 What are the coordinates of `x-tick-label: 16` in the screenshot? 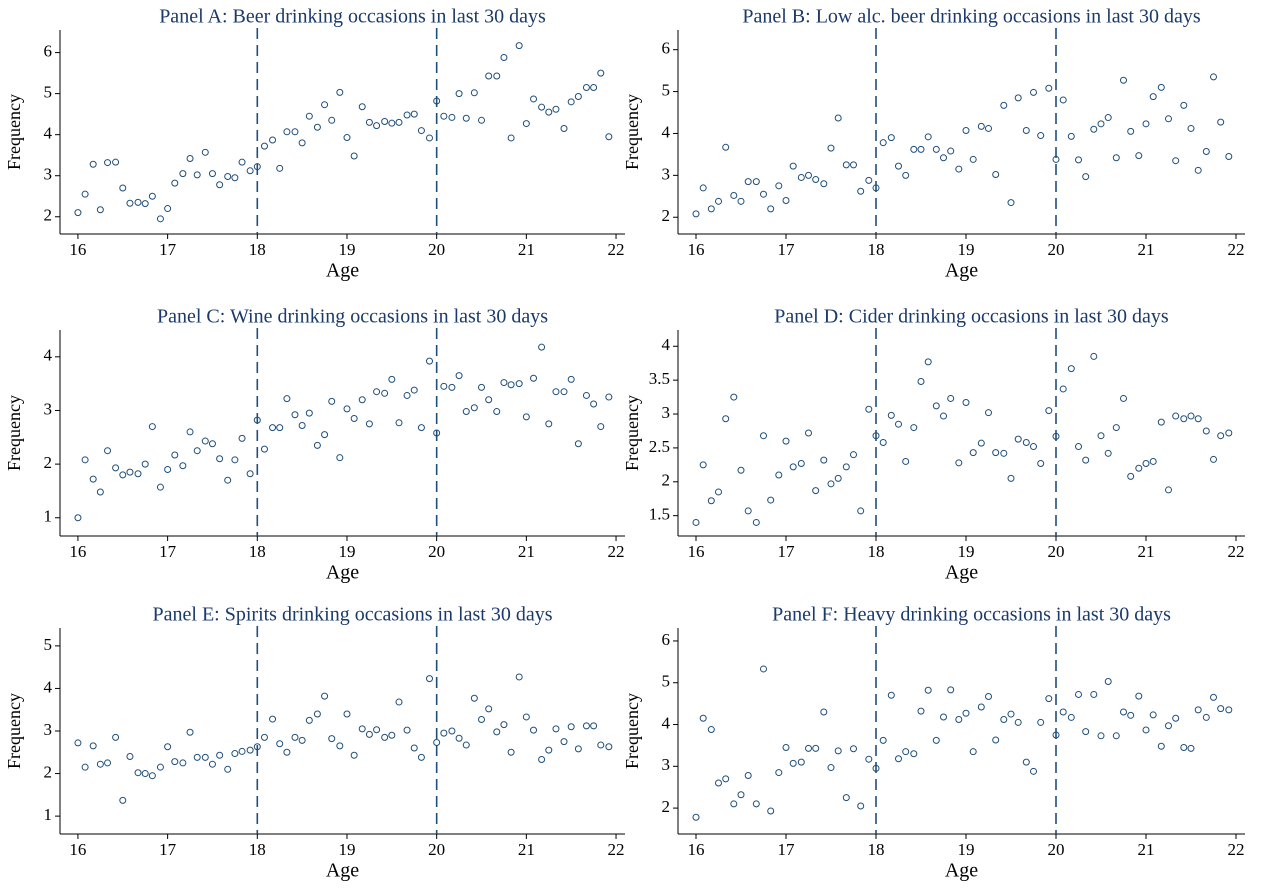 It's located at (77, 249).